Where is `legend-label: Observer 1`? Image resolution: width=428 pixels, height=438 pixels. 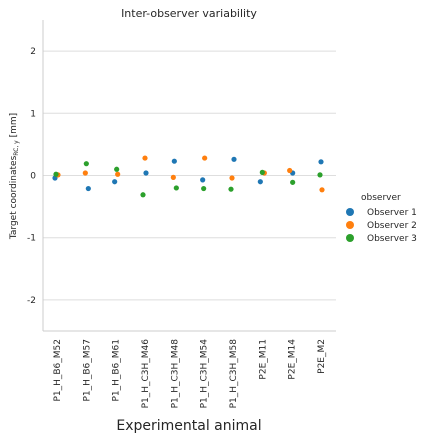
legend-label: Observer 1 is located at coordinates (392, 213).